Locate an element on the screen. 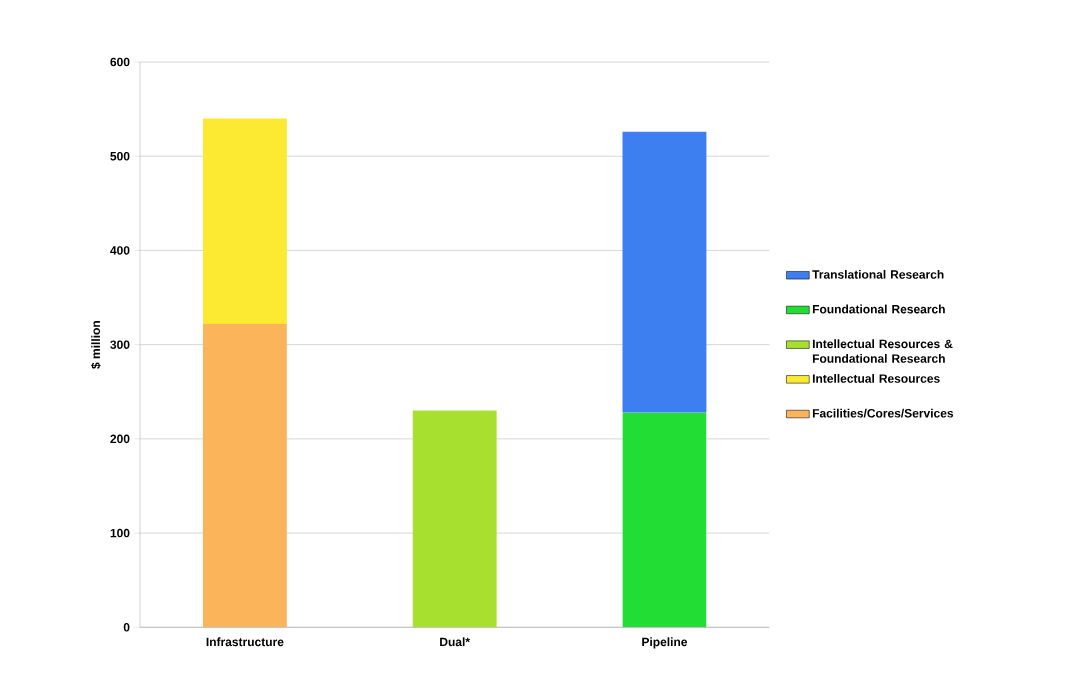  legend-label: Translational Research is located at coordinates (878, 274).